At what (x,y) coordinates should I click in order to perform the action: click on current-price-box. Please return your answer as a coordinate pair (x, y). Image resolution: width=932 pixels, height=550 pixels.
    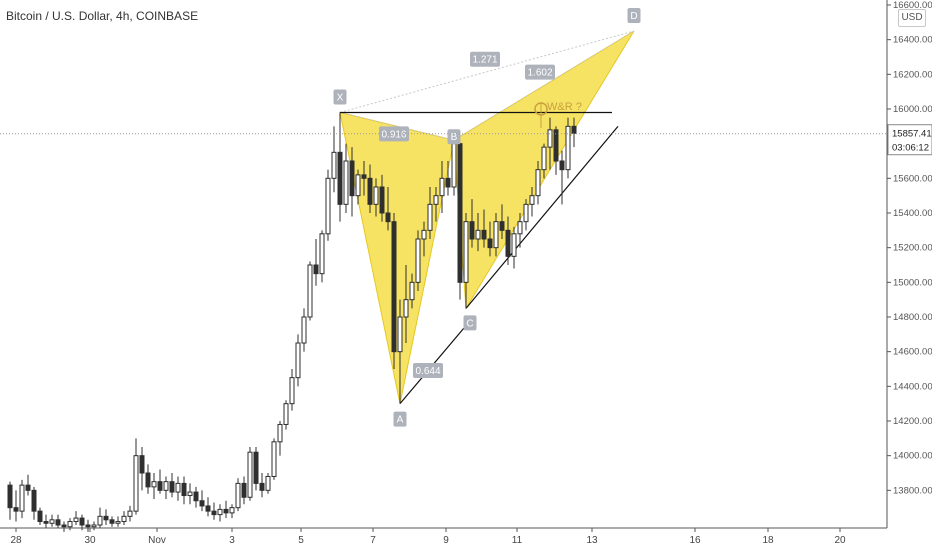
    Looking at the image, I should click on (909, 140).